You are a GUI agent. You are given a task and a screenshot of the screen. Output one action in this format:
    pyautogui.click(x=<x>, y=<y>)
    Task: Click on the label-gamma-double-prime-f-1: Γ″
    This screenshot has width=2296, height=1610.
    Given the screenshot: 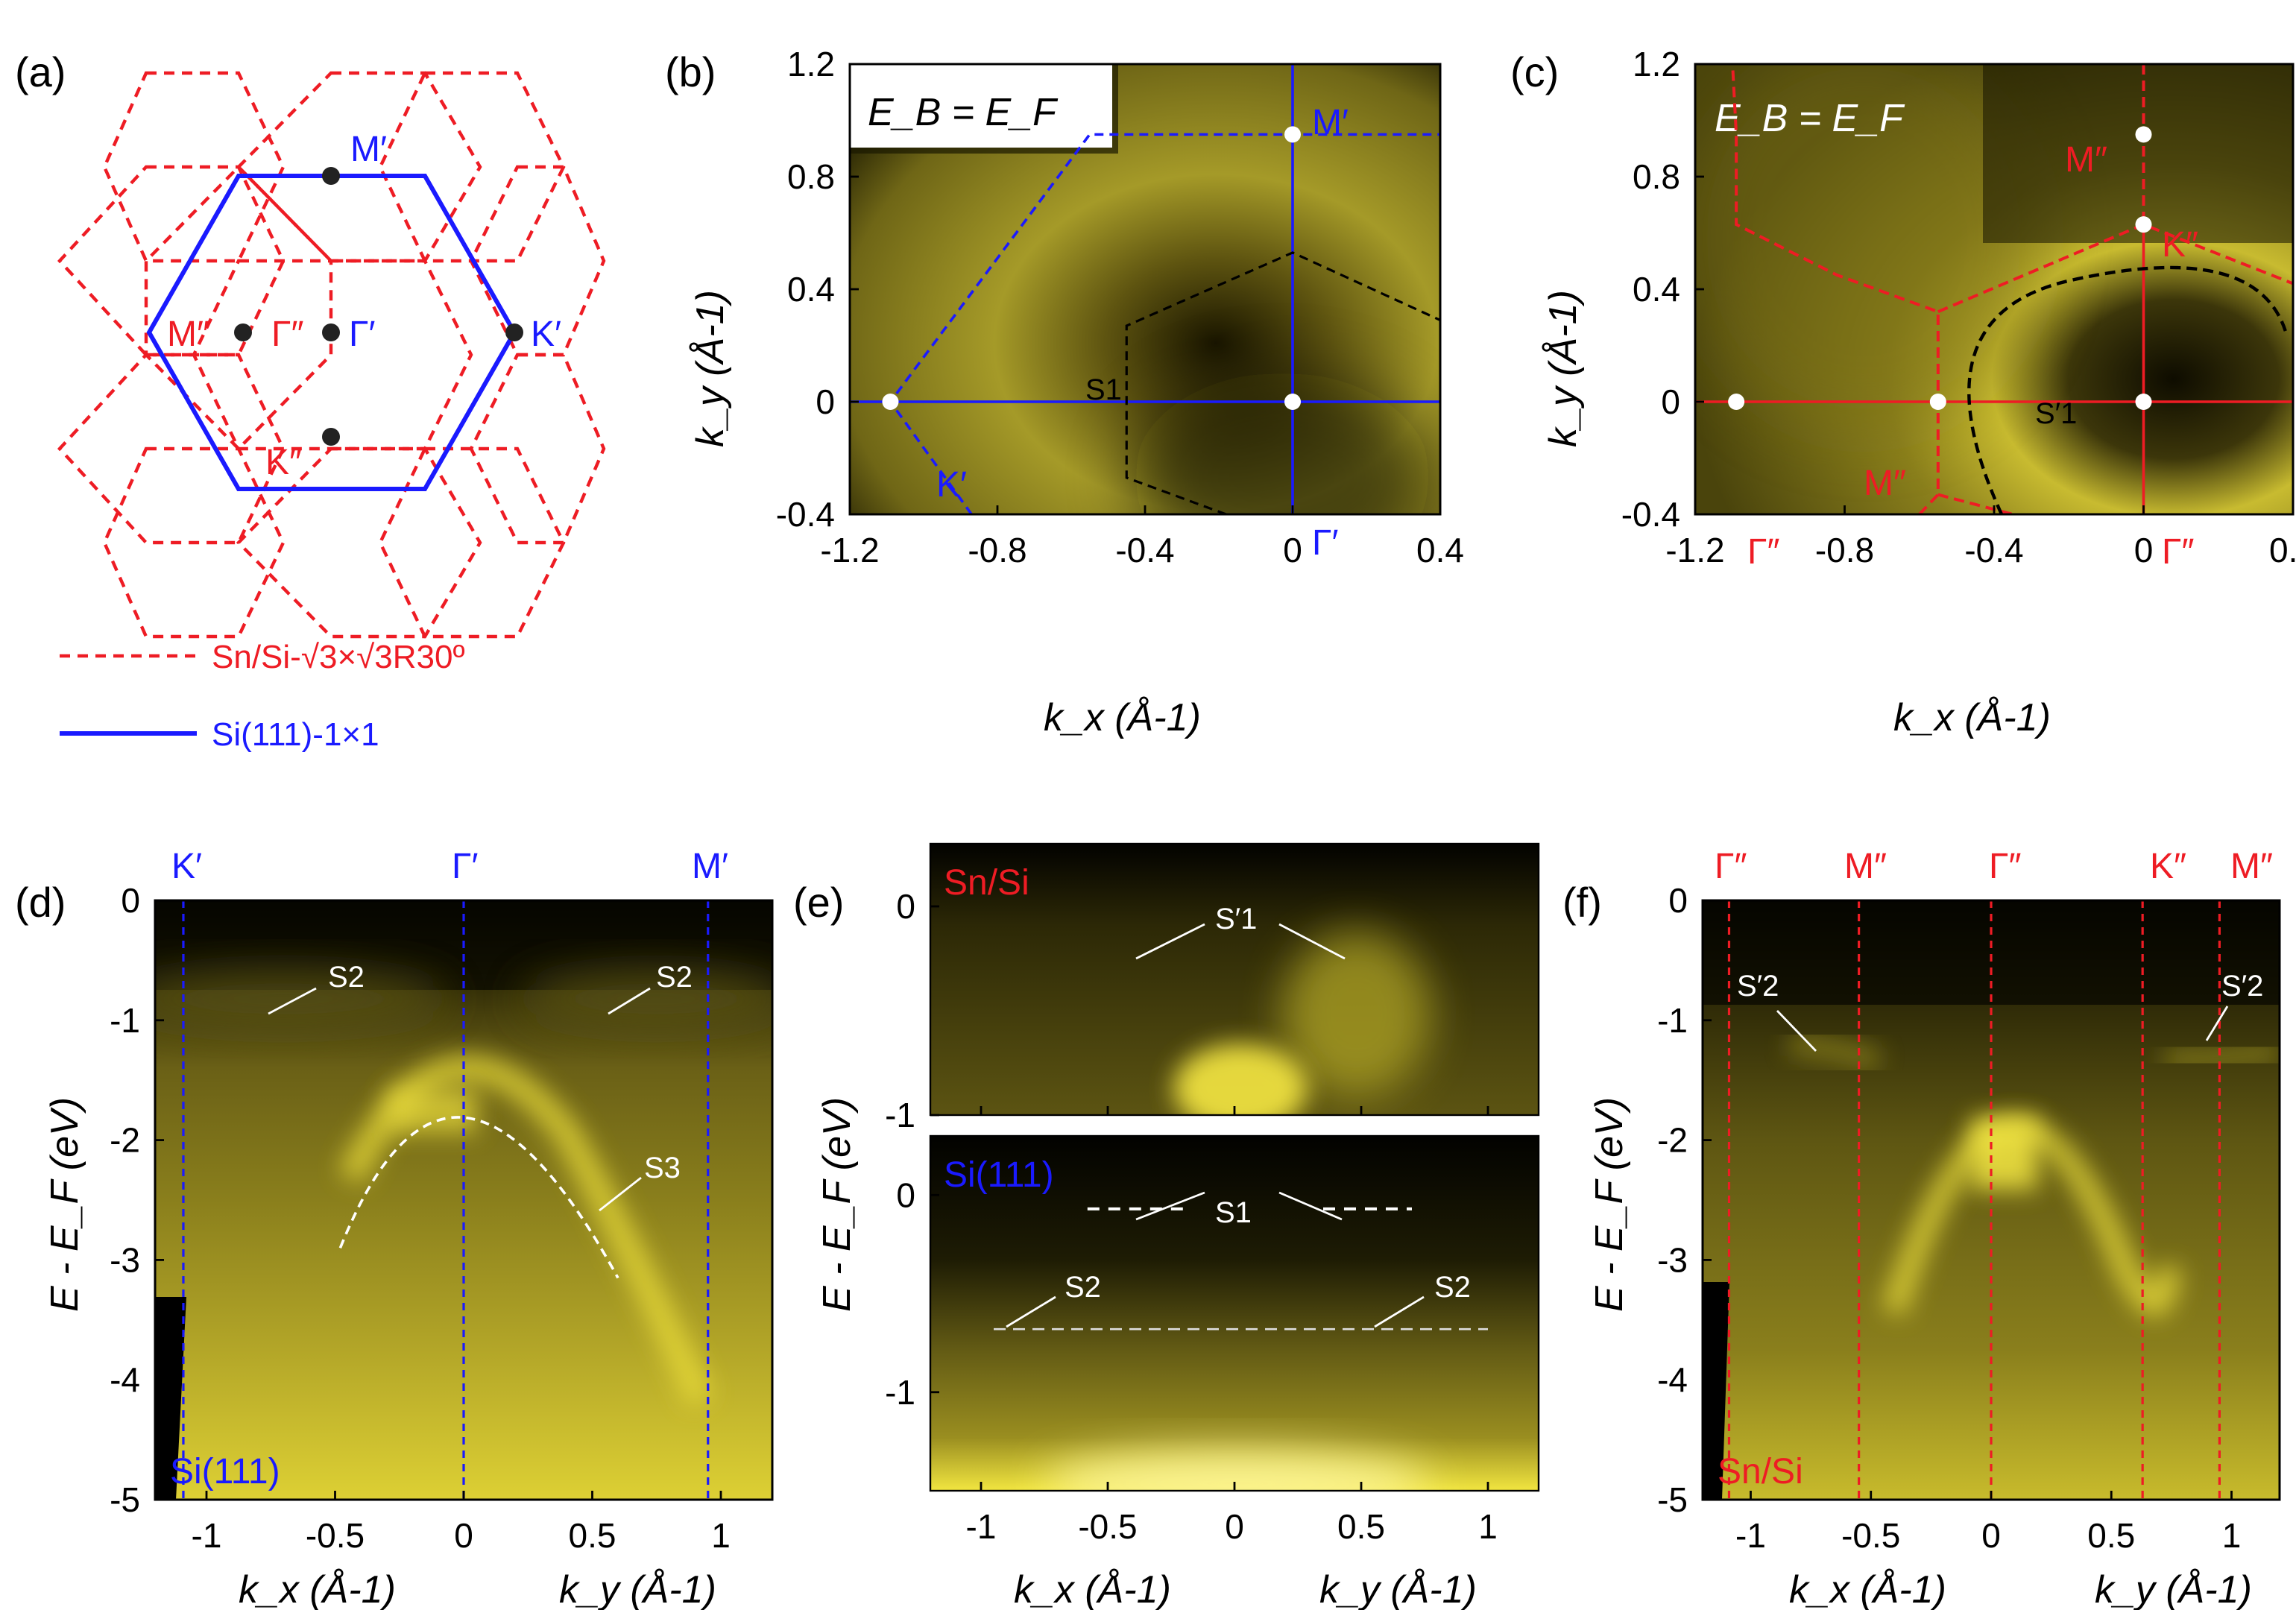 What is the action you would take?
    pyautogui.click(x=1731, y=866)
    